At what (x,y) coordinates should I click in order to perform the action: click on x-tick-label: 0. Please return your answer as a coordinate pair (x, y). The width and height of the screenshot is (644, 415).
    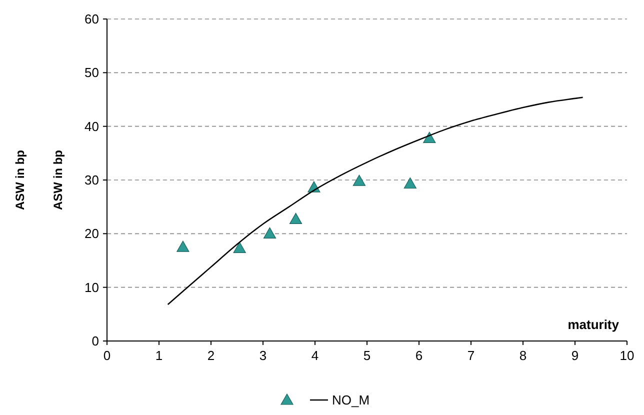
    Looking at the image, I should click on (107, 355).